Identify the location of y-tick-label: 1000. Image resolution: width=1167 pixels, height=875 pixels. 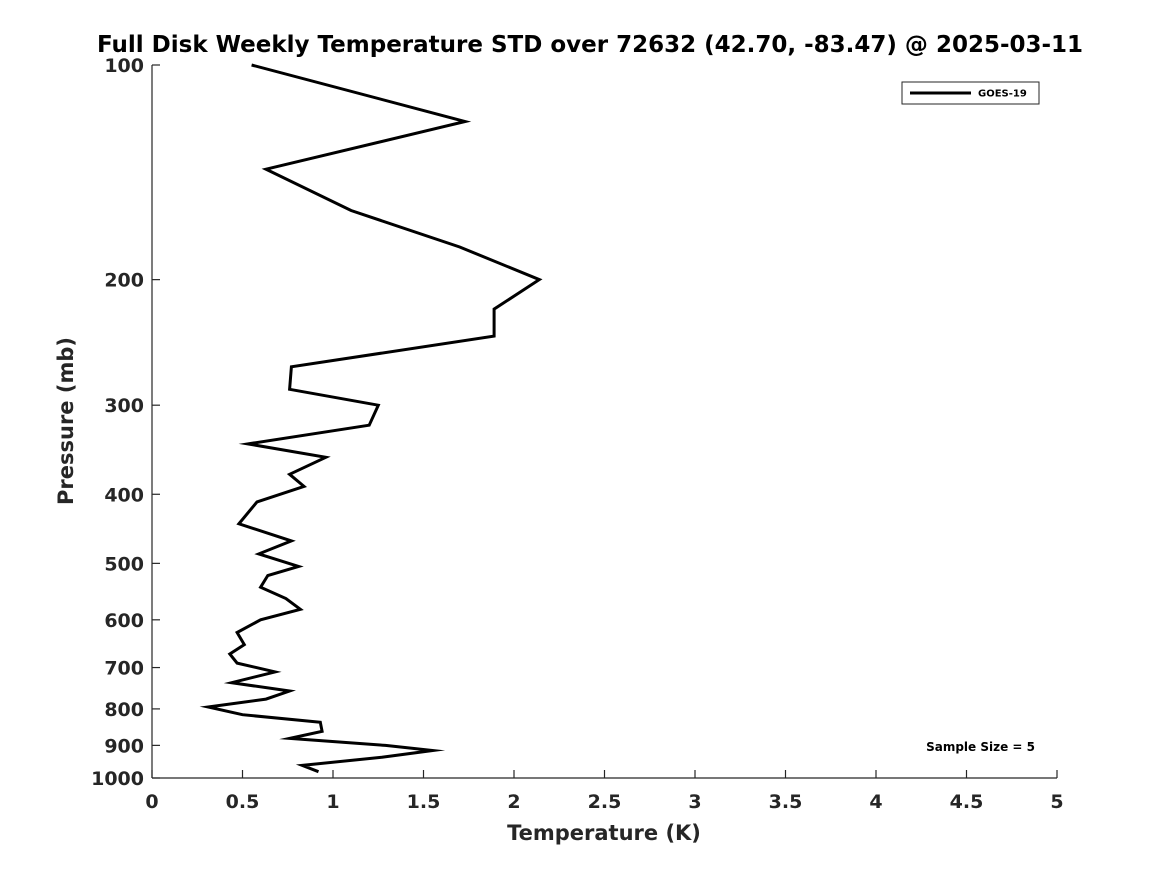
(117, 779).